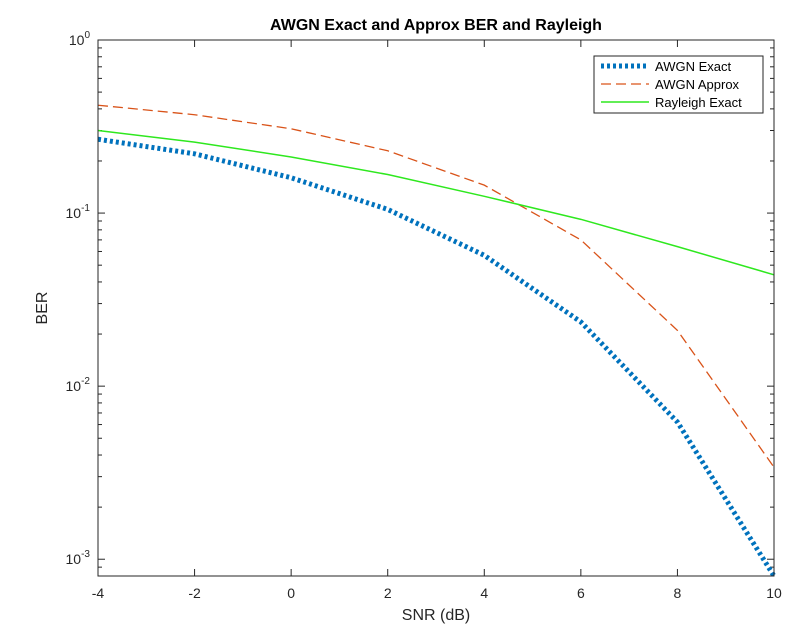 Image resolution: width=805 pixels, height=629 pixels. I want to click on y-tick-label: 10⁻¹, so click(78, 212).